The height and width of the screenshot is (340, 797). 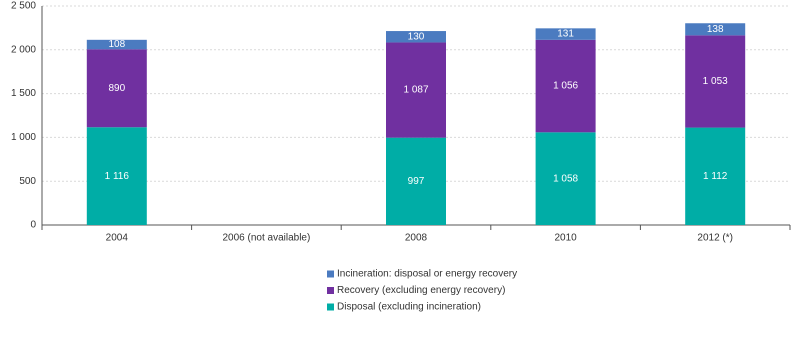 I want to click on x-tick-label: 2008, so click(x=416, y=238).